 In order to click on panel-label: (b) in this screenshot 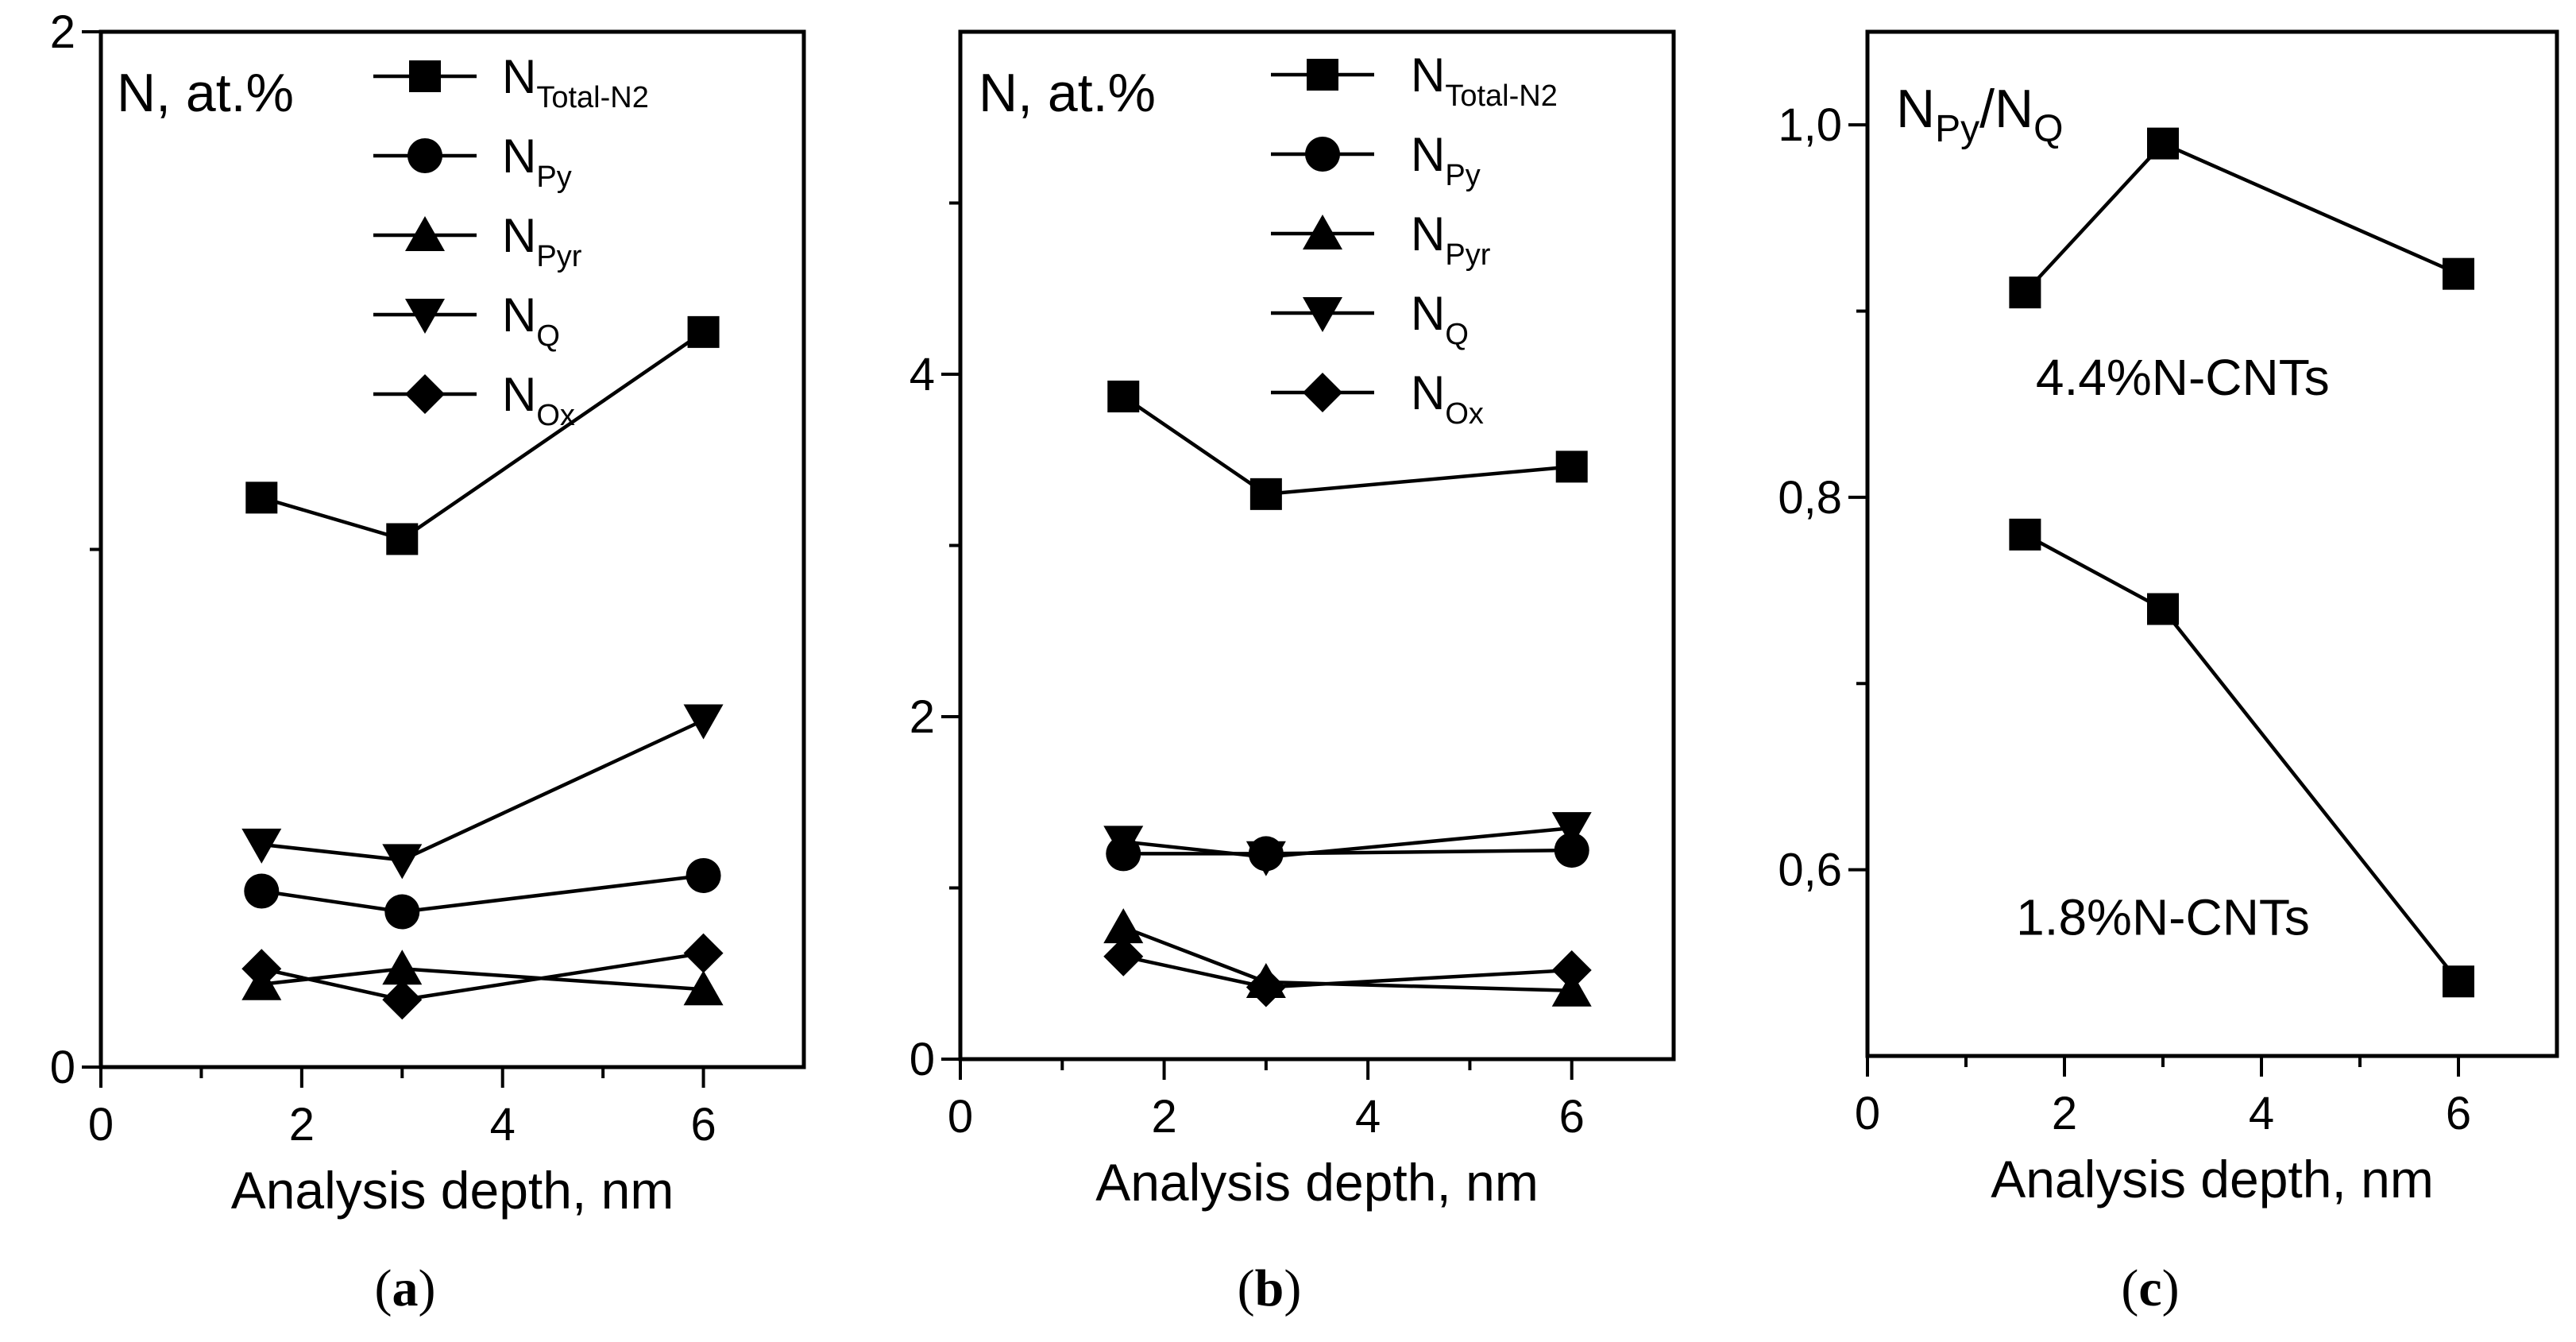, I will do `click(1270, 1288)`.